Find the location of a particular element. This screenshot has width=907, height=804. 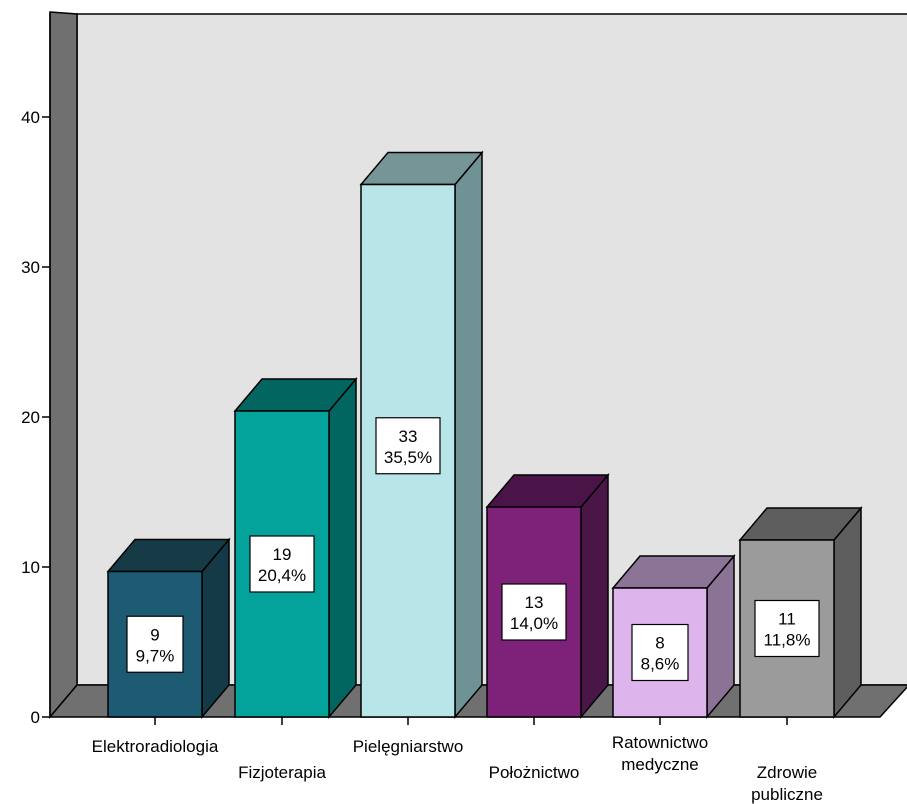

data-label-percent: 35,5% is located at coordinates (408, 457).